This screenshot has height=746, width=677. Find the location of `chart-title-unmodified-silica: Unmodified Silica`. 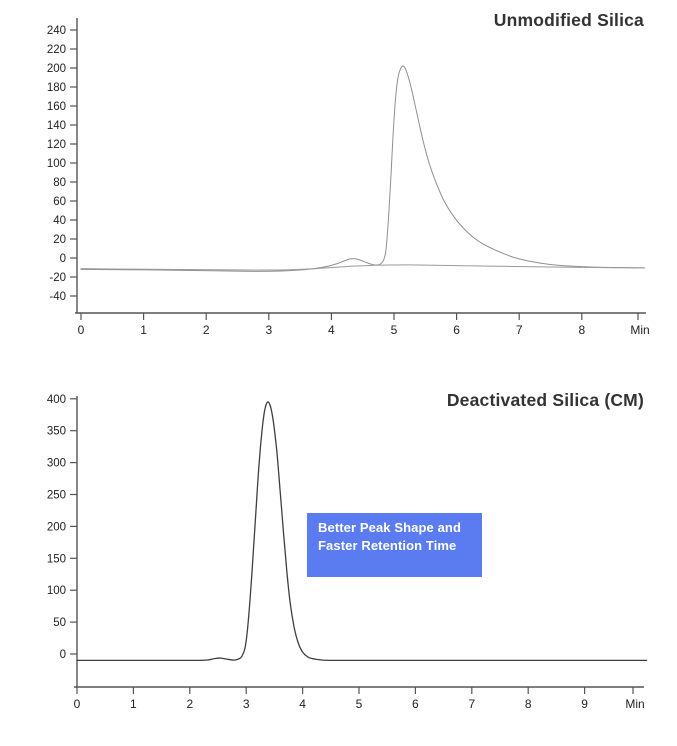

chart-title-unmodified-silica: Unmodified Silica is located at coordinates (568, 20).